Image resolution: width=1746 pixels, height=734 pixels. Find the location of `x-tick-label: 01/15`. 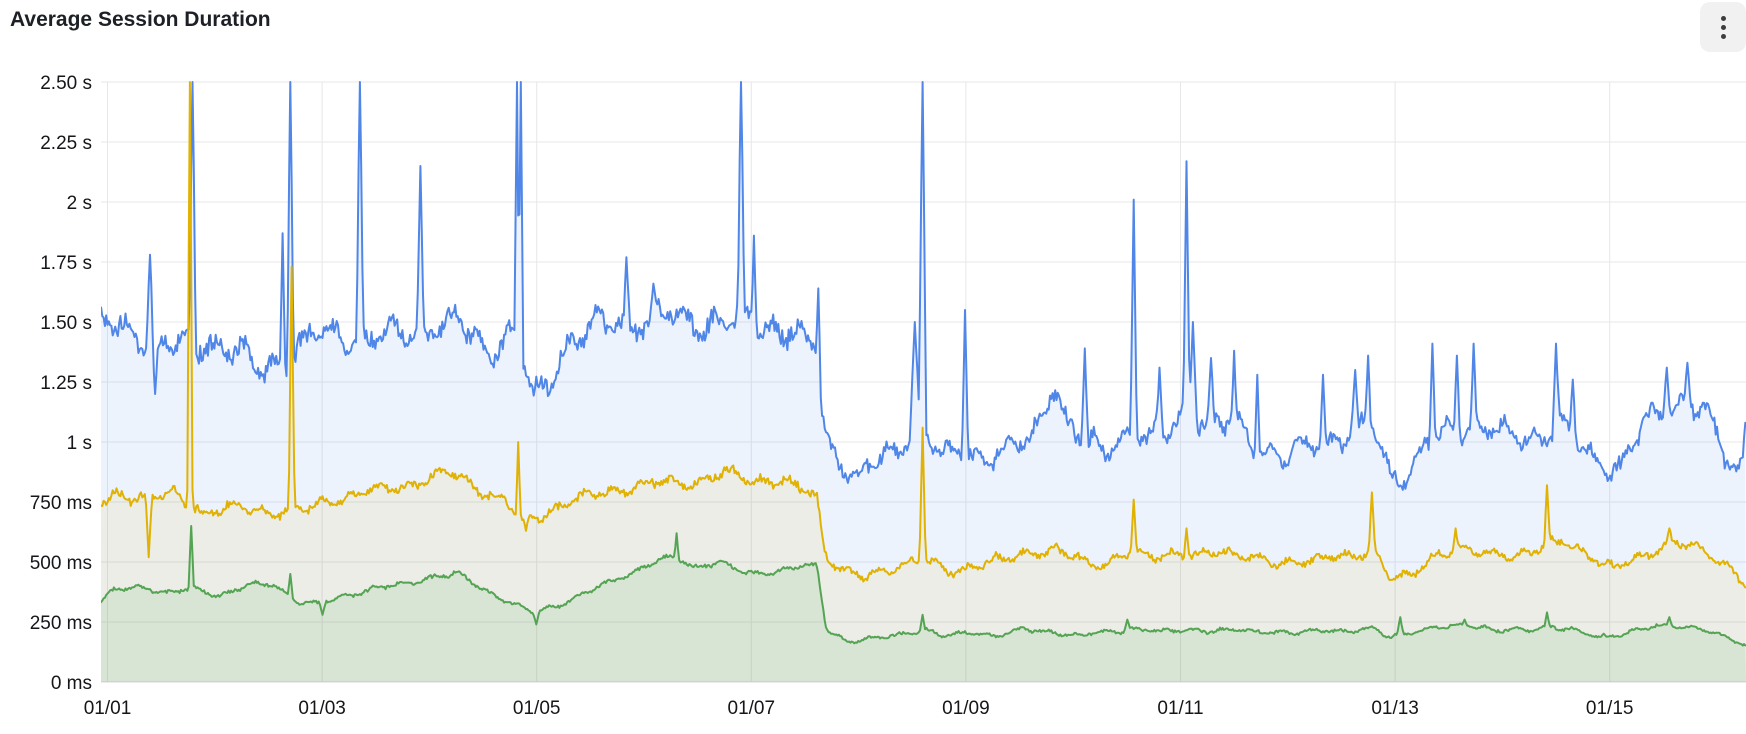

x-tick-label: 01/15 is located at coordinates (1610, 708).